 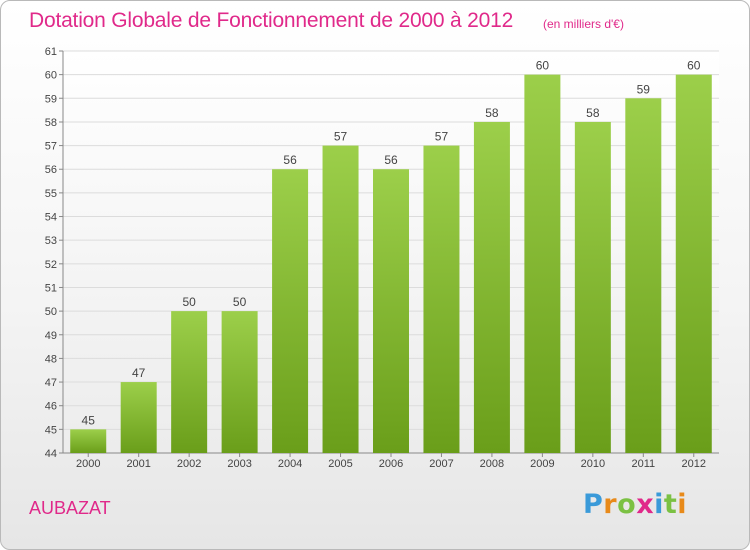 I want to click on x-tick-label: 2006, so click(x=391, y=464).